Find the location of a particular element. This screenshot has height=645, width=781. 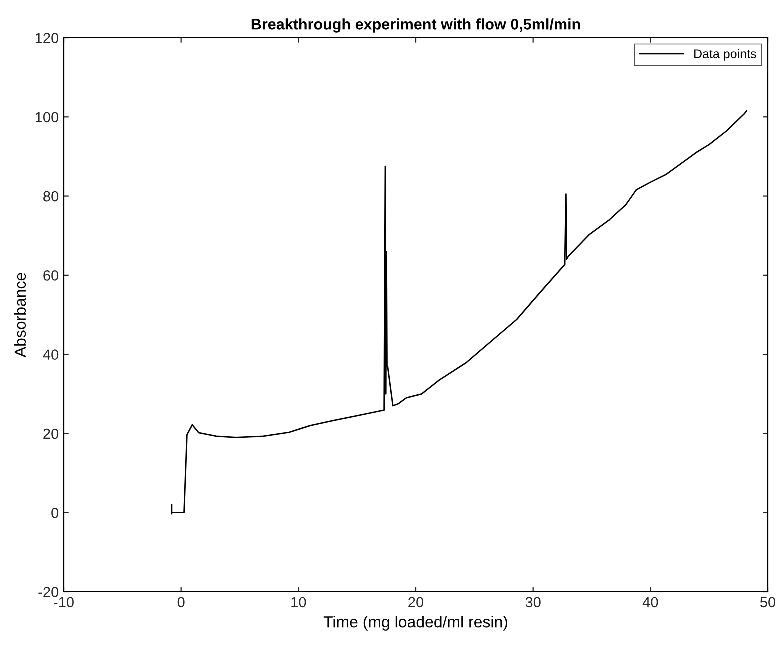

x-axis-title: Time (mg loaded/ml resin) is located at coordinates (416, 623).